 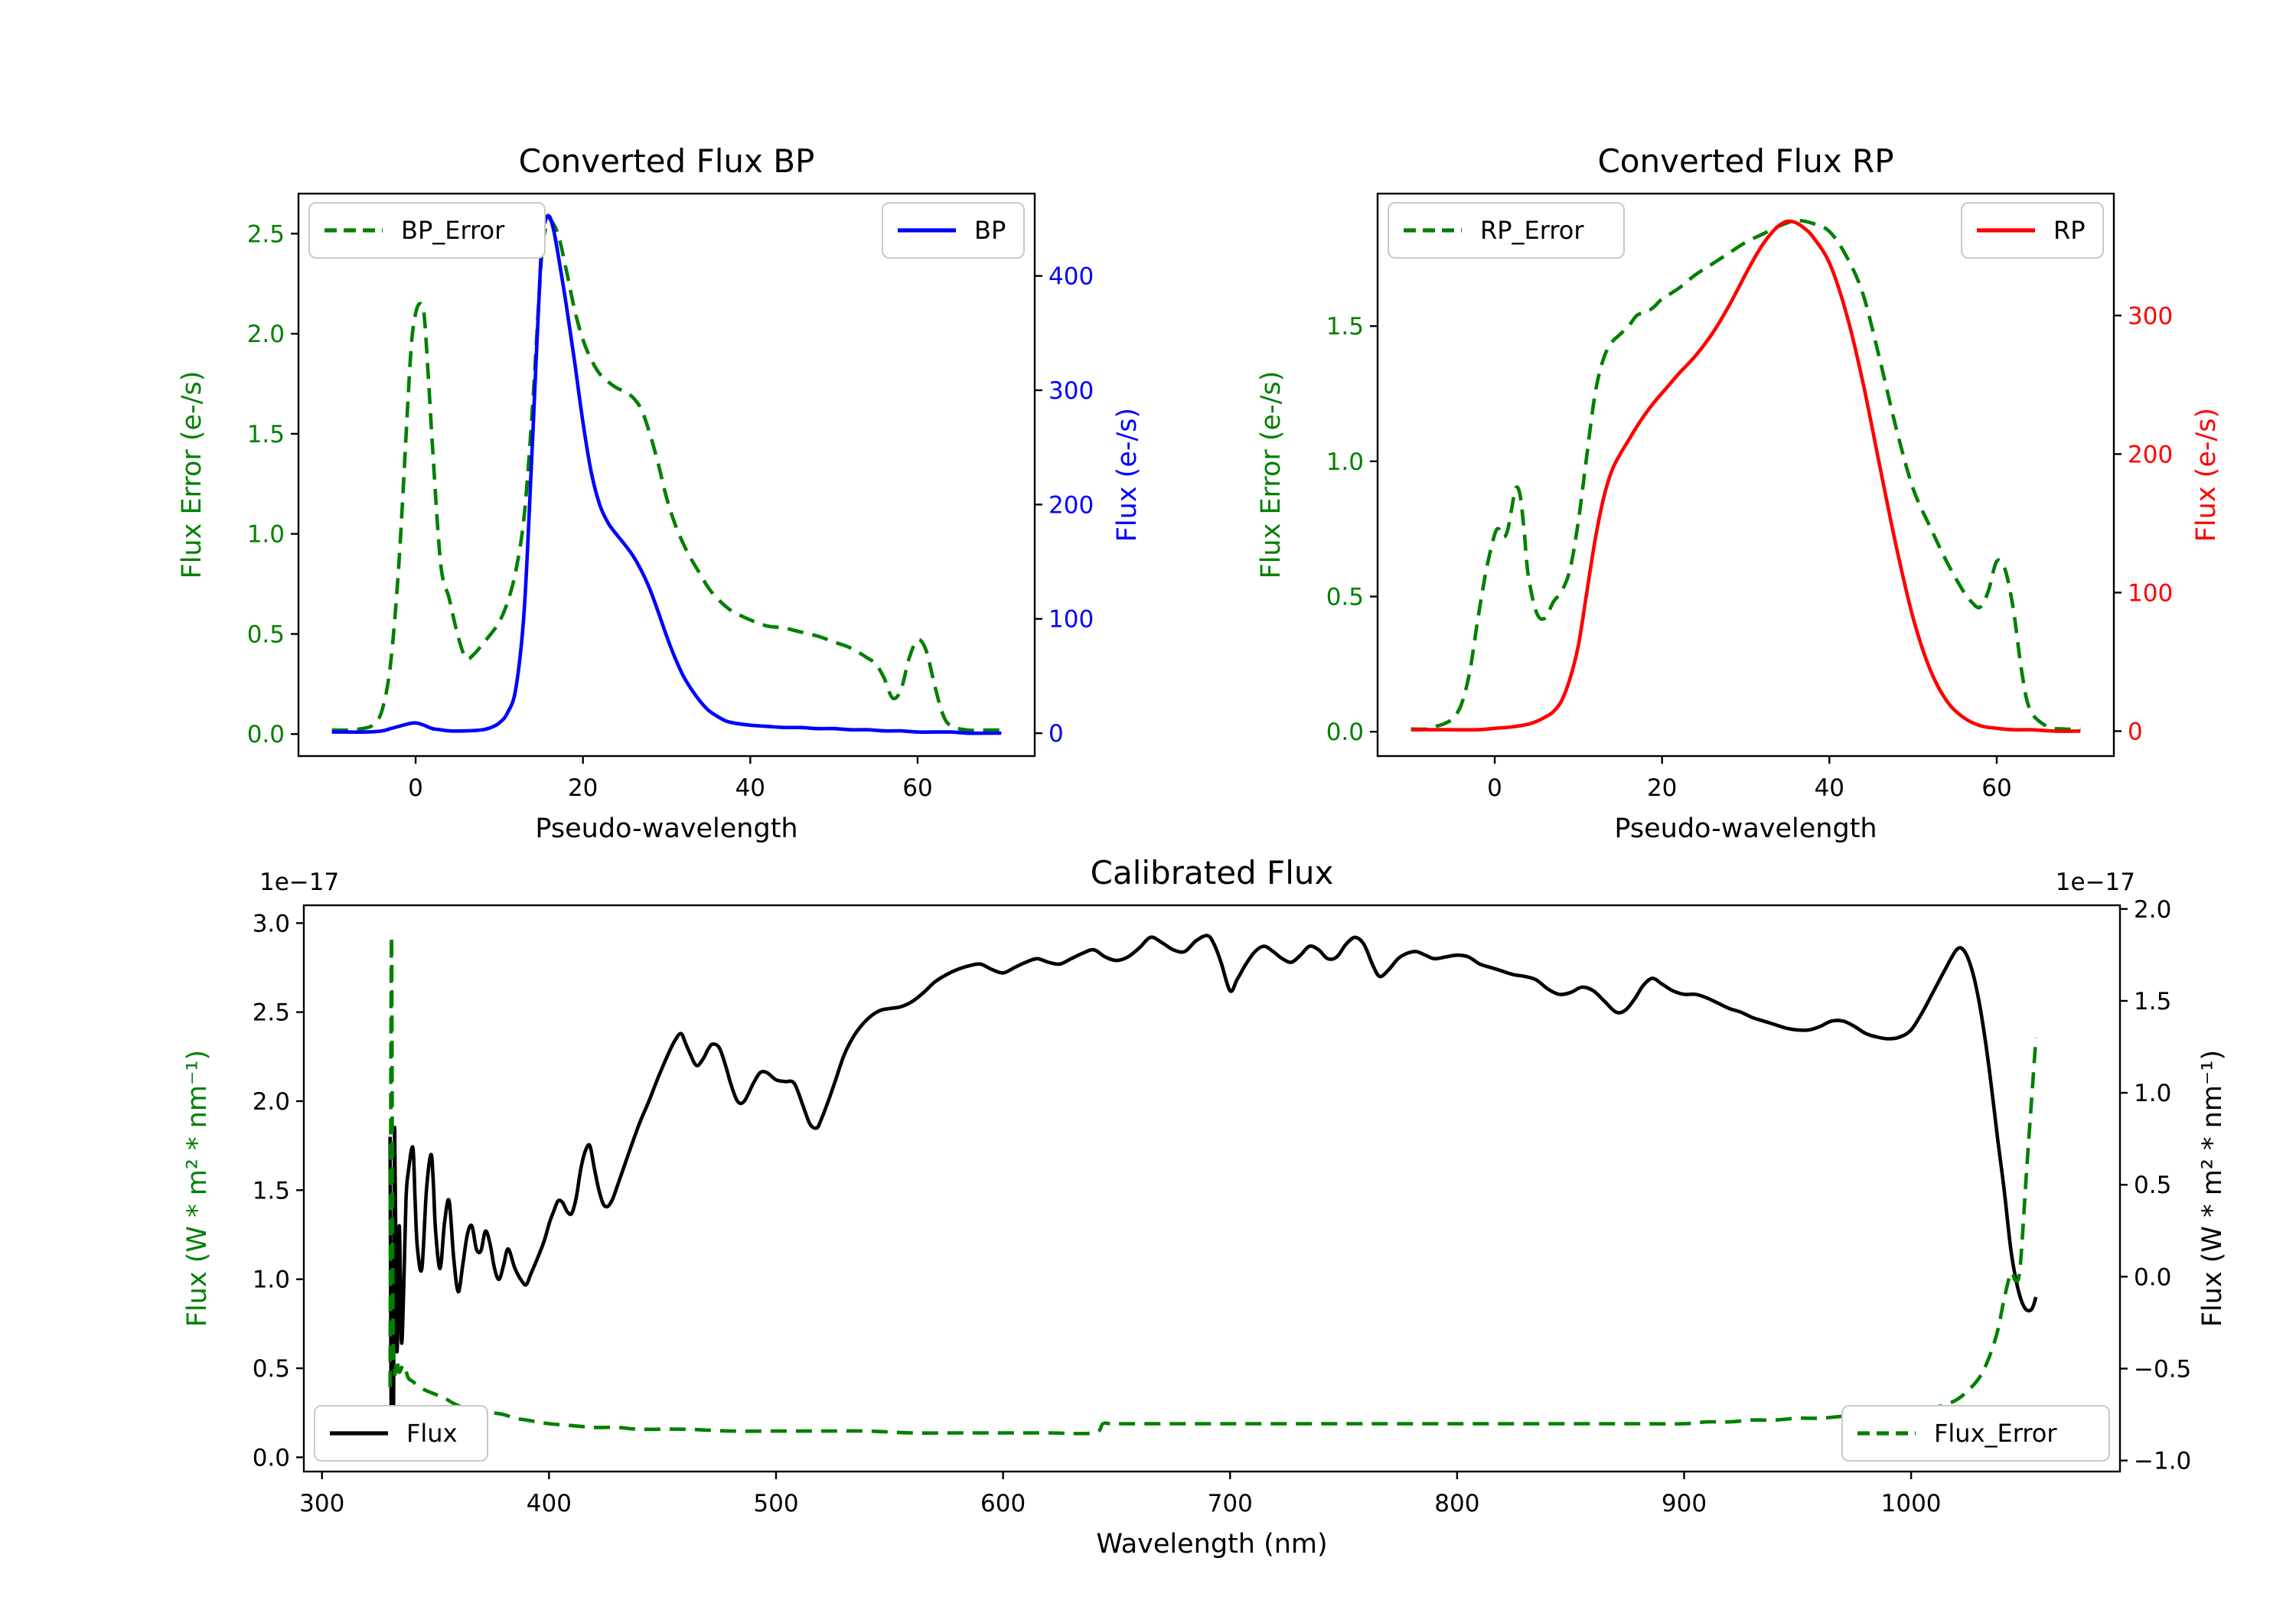 I want to click on rp-ytick-right-label: 0, so click(x=2135, y=731).